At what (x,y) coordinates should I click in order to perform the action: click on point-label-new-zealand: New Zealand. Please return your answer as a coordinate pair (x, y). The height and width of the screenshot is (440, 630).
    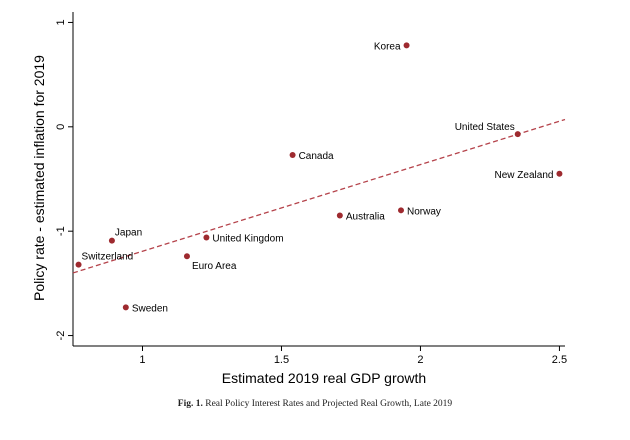
    Looking at the image, I should click on (524, 175).